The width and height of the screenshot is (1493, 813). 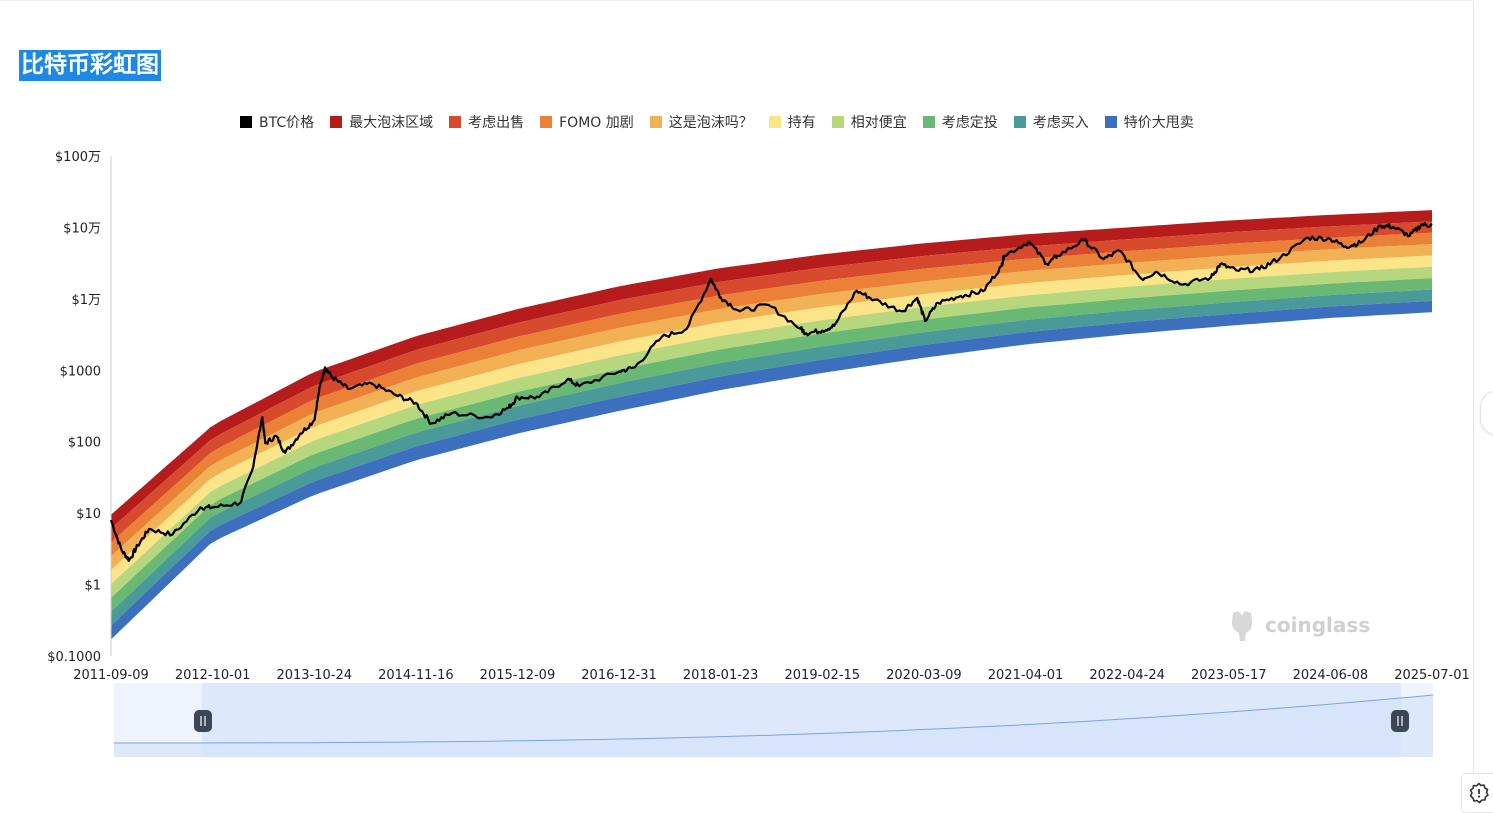 I want to click on coinglass-logo-icon, so click(x=1242, y=626).